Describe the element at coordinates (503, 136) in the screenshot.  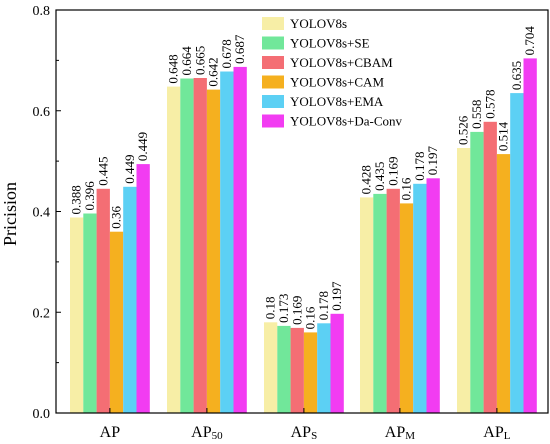
I see `value-label-4-3: 0.514` at that location.